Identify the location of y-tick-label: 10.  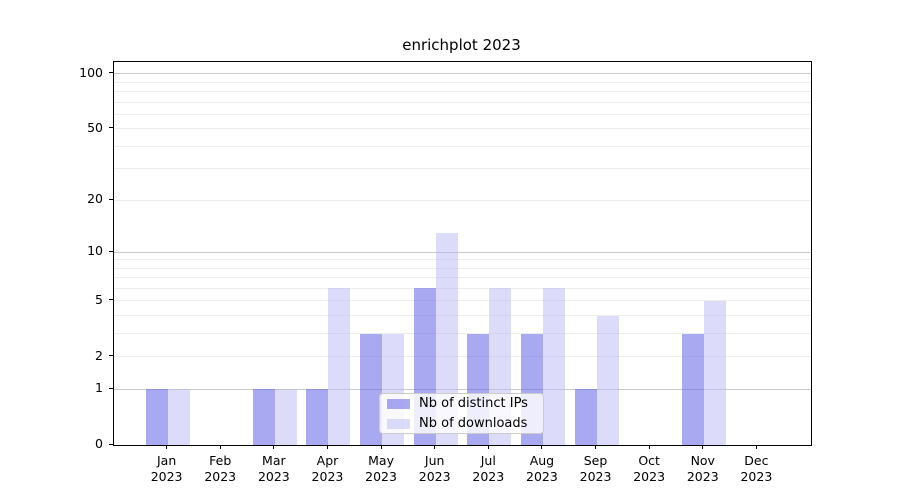
(95, 251).